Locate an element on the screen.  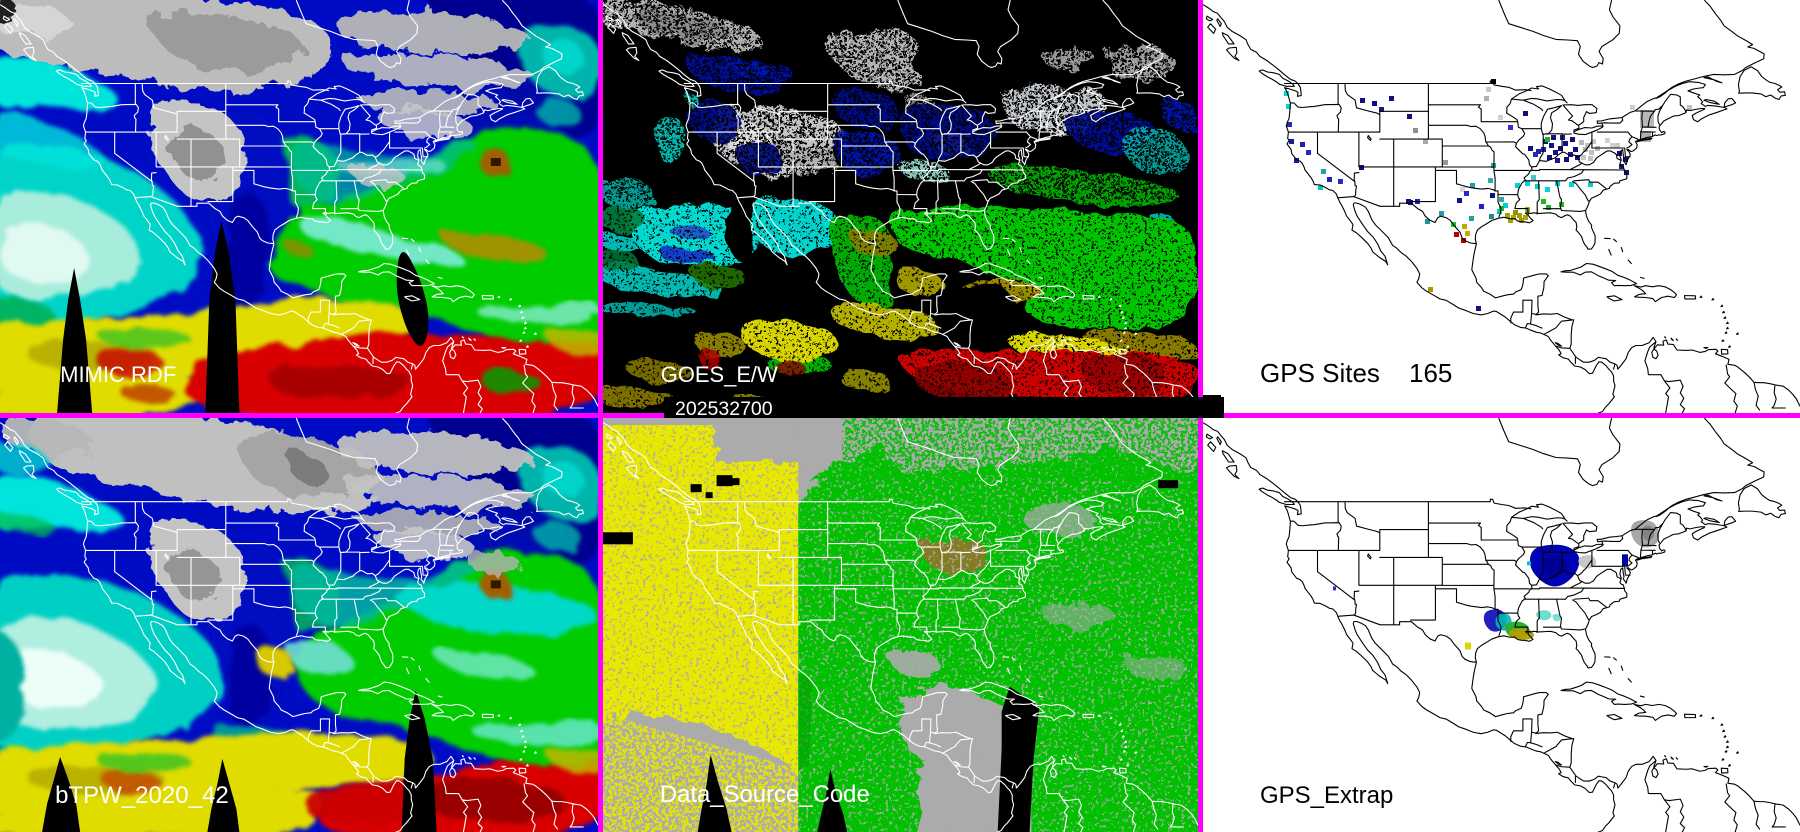
svg-text: 165 is located at coordinates (1430, 373).